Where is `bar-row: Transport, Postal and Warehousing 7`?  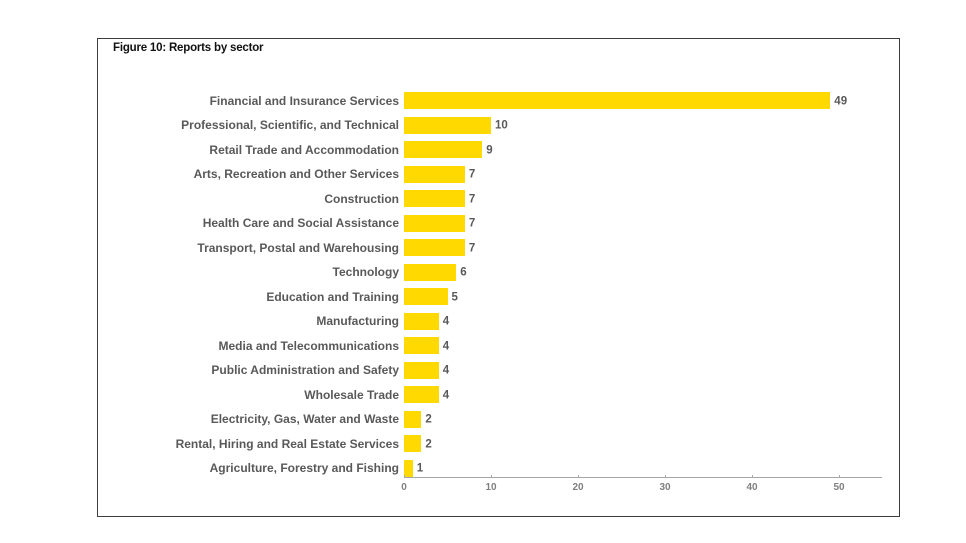
bar-row: Transport, Postal and Warehousing 7 is located at coordinates (498, 248).